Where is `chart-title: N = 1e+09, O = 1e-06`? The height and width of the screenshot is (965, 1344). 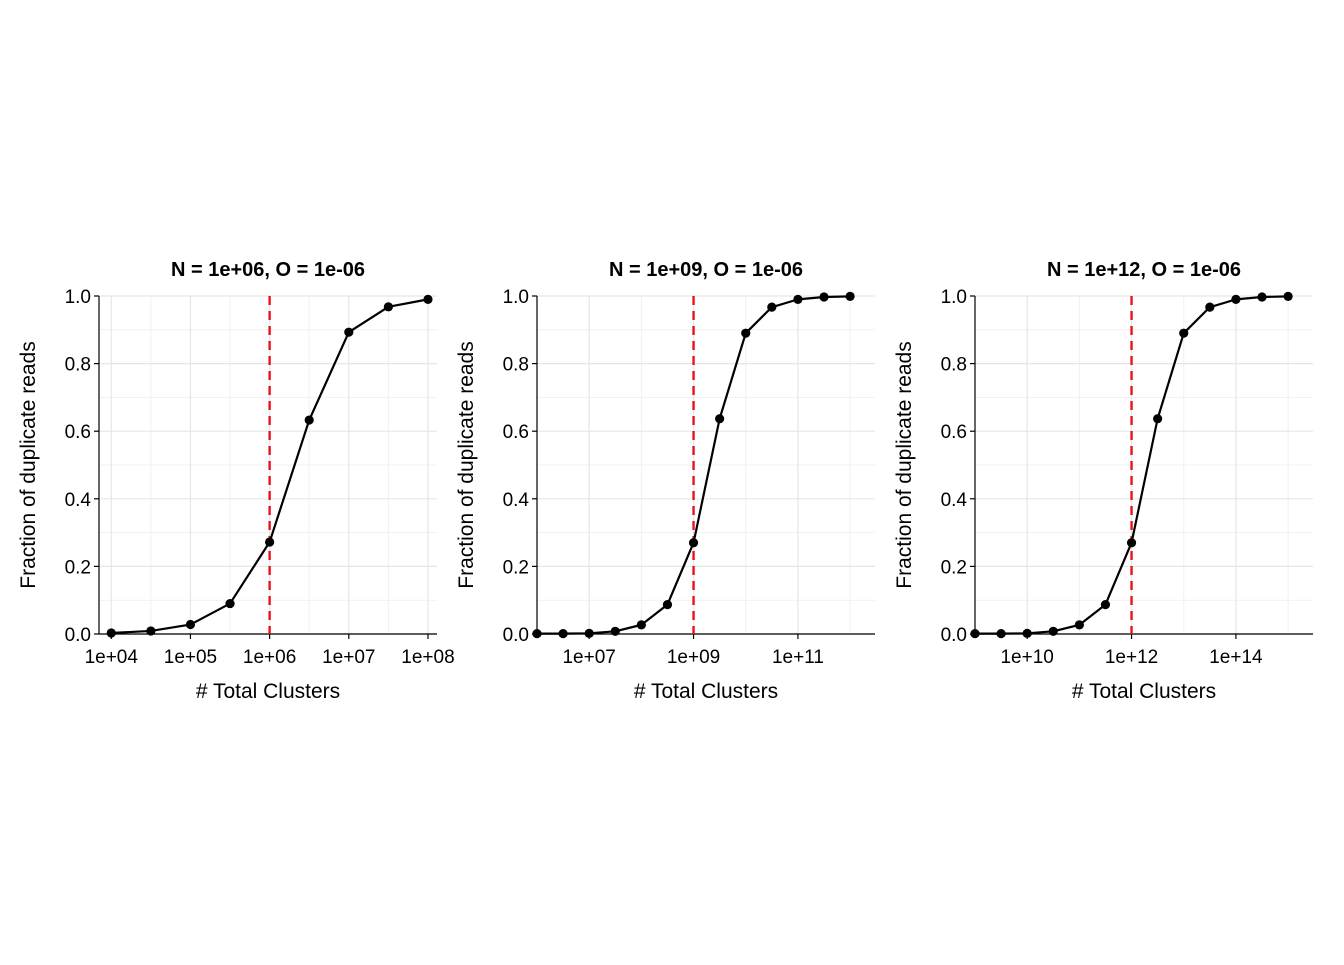
chart-title: N = 1e+09, O = 1e-06 is located at coordinates (706, 270).